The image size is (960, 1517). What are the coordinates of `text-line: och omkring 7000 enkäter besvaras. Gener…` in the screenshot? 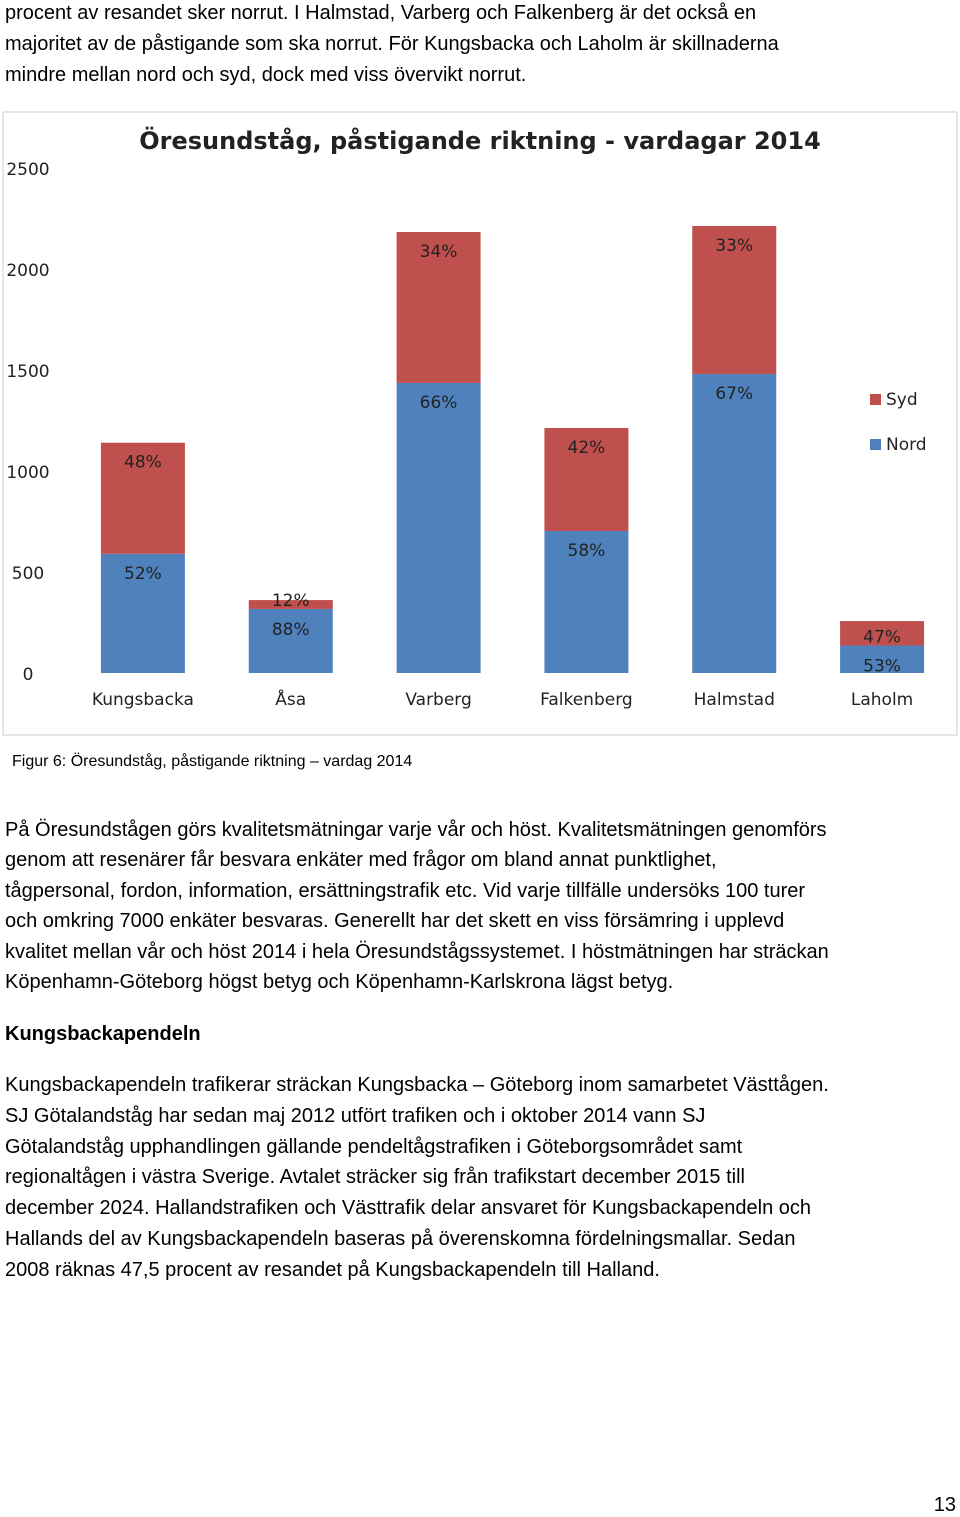 It's located at (395, 921).